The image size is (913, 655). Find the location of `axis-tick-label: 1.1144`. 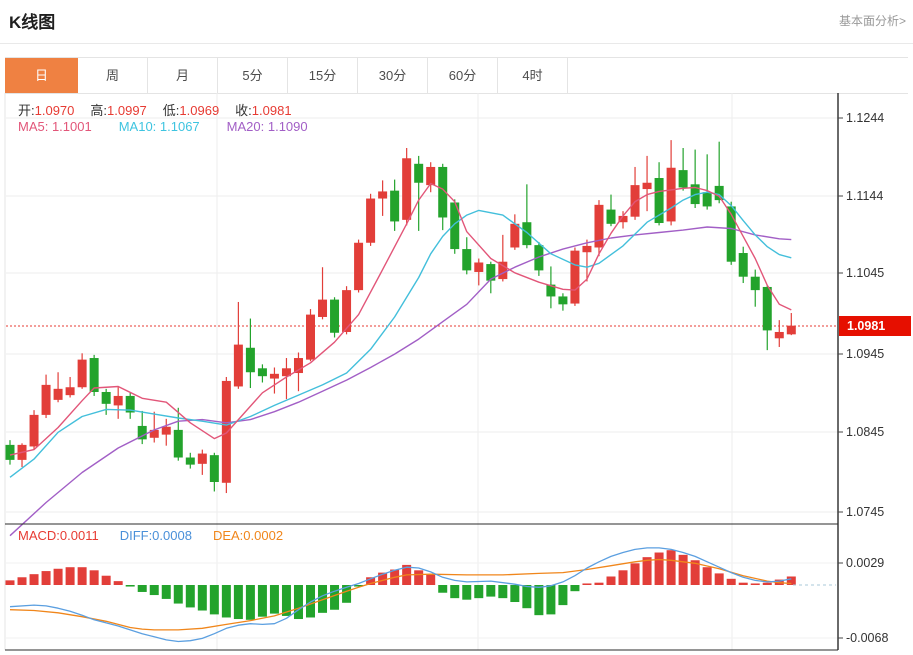

axis-tick-label: 1.1144 is located at coordinates (865, 196).